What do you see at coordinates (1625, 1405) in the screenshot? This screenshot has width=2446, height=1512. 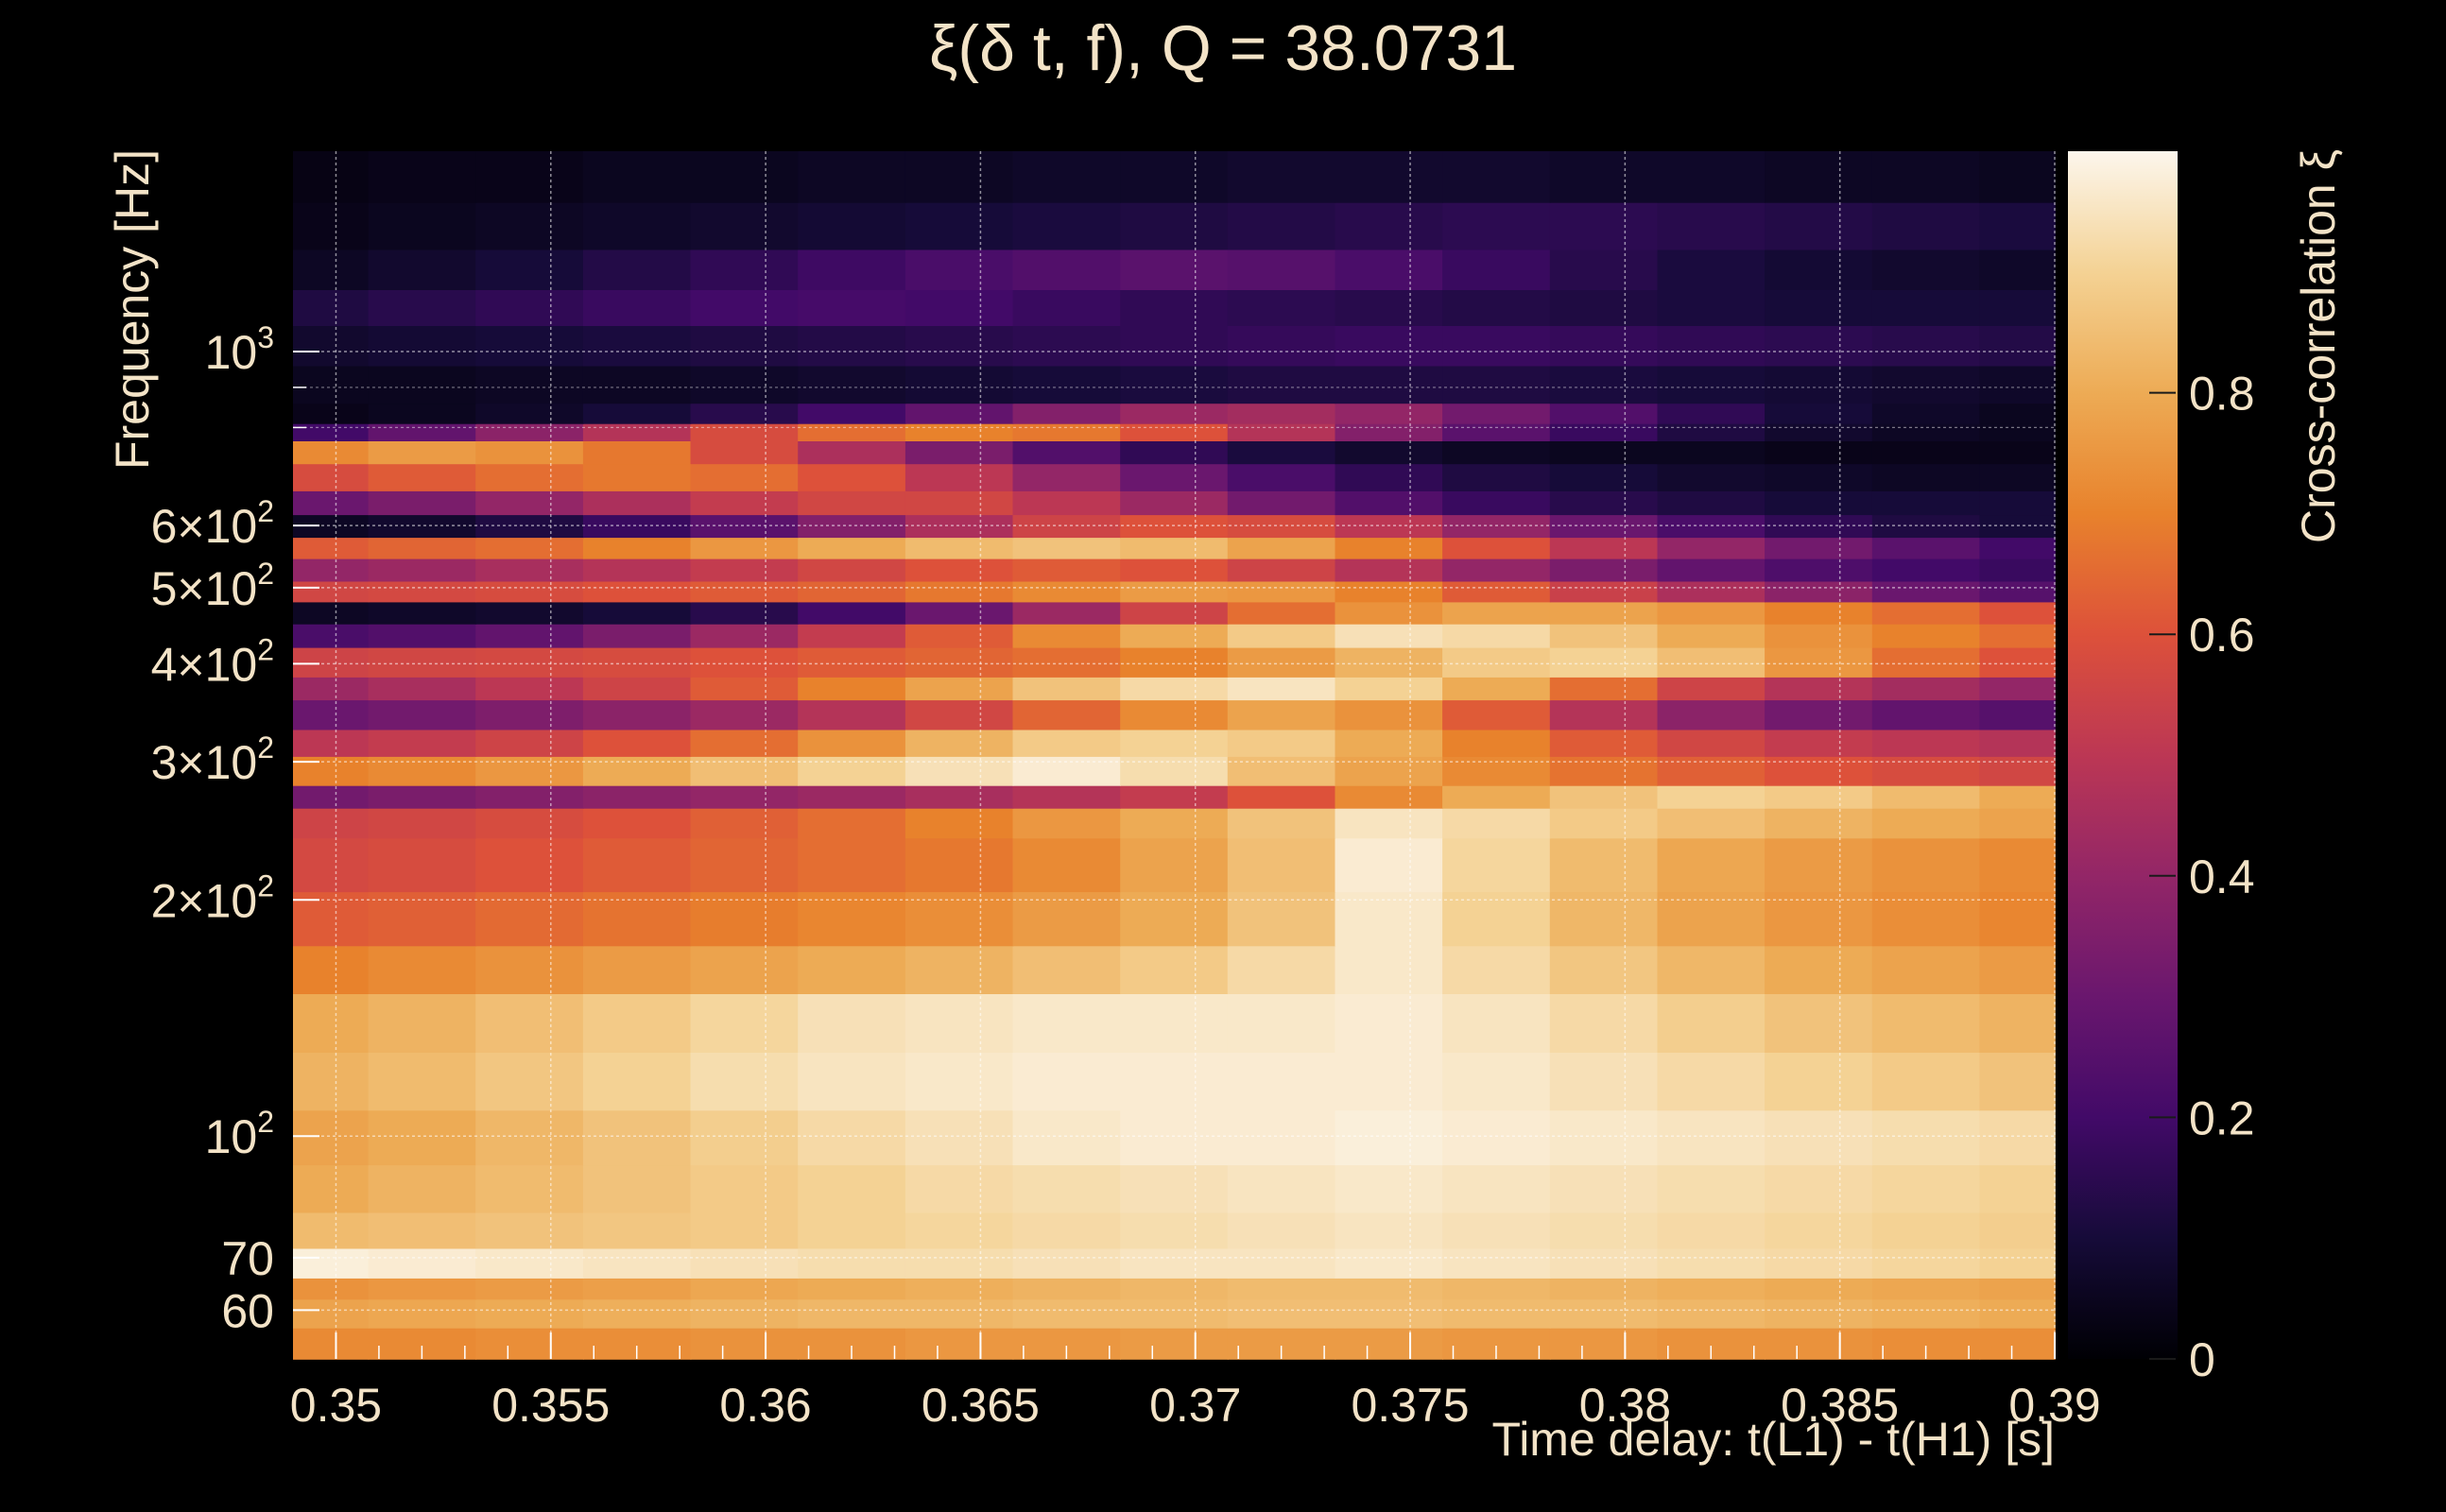 I see `x-tick-label: 0.38` at bounding box center [1625, 1405].